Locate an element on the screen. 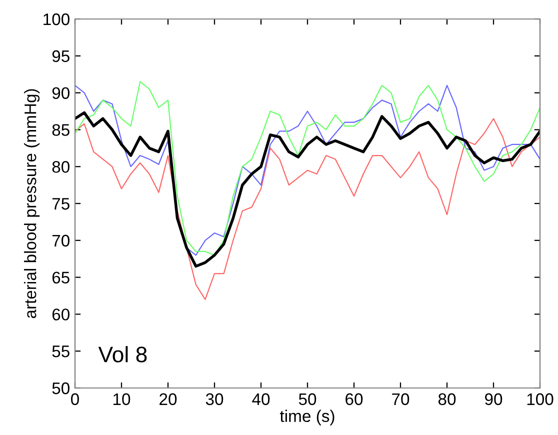 The image size is (558, 435). y-tick-label: 70 is located at coordinates (61, 240).